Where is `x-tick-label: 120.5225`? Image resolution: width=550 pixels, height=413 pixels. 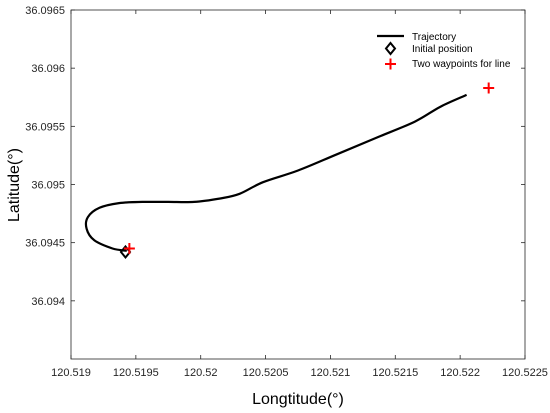
x-tick-label: 120.5225 is located at coordinates (525, 373).